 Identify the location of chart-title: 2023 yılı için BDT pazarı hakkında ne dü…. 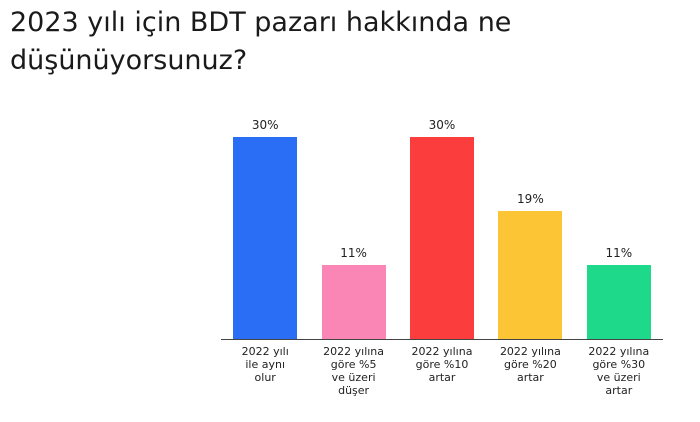
(261, 41).